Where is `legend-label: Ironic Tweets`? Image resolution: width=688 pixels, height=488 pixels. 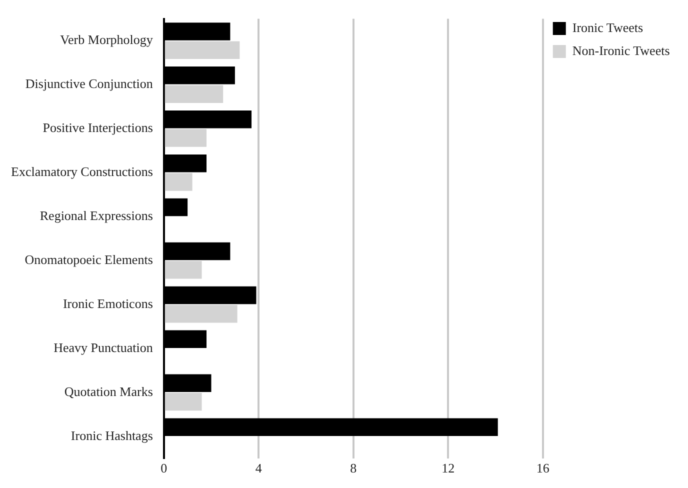
legend-label: Ironic Tweets is located at coordinates (608, 27).